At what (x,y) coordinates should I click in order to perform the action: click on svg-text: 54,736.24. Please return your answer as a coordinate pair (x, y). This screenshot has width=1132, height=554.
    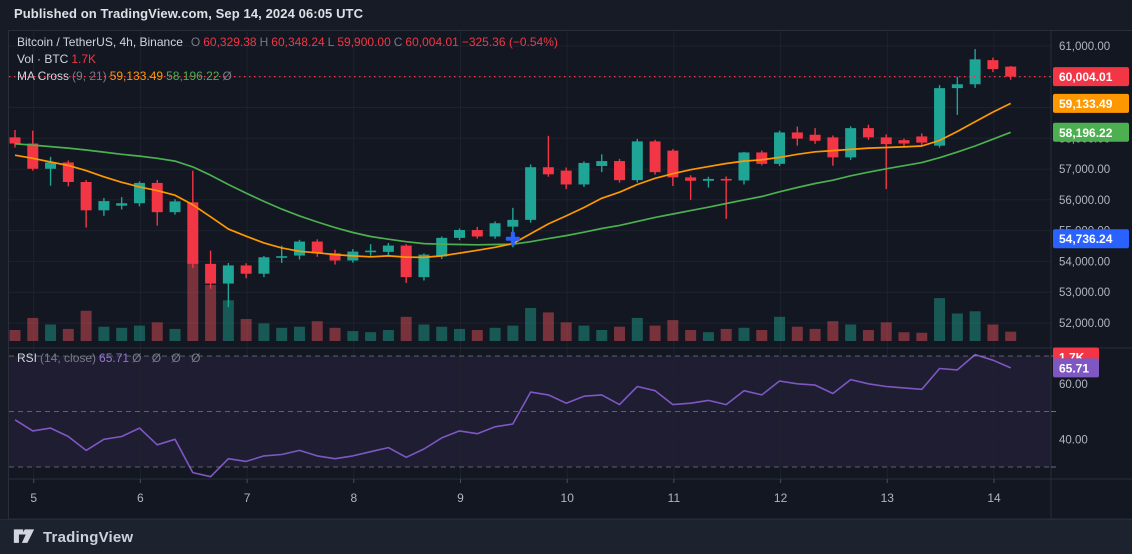
    Looking at the image, I should click on (1086, 239).